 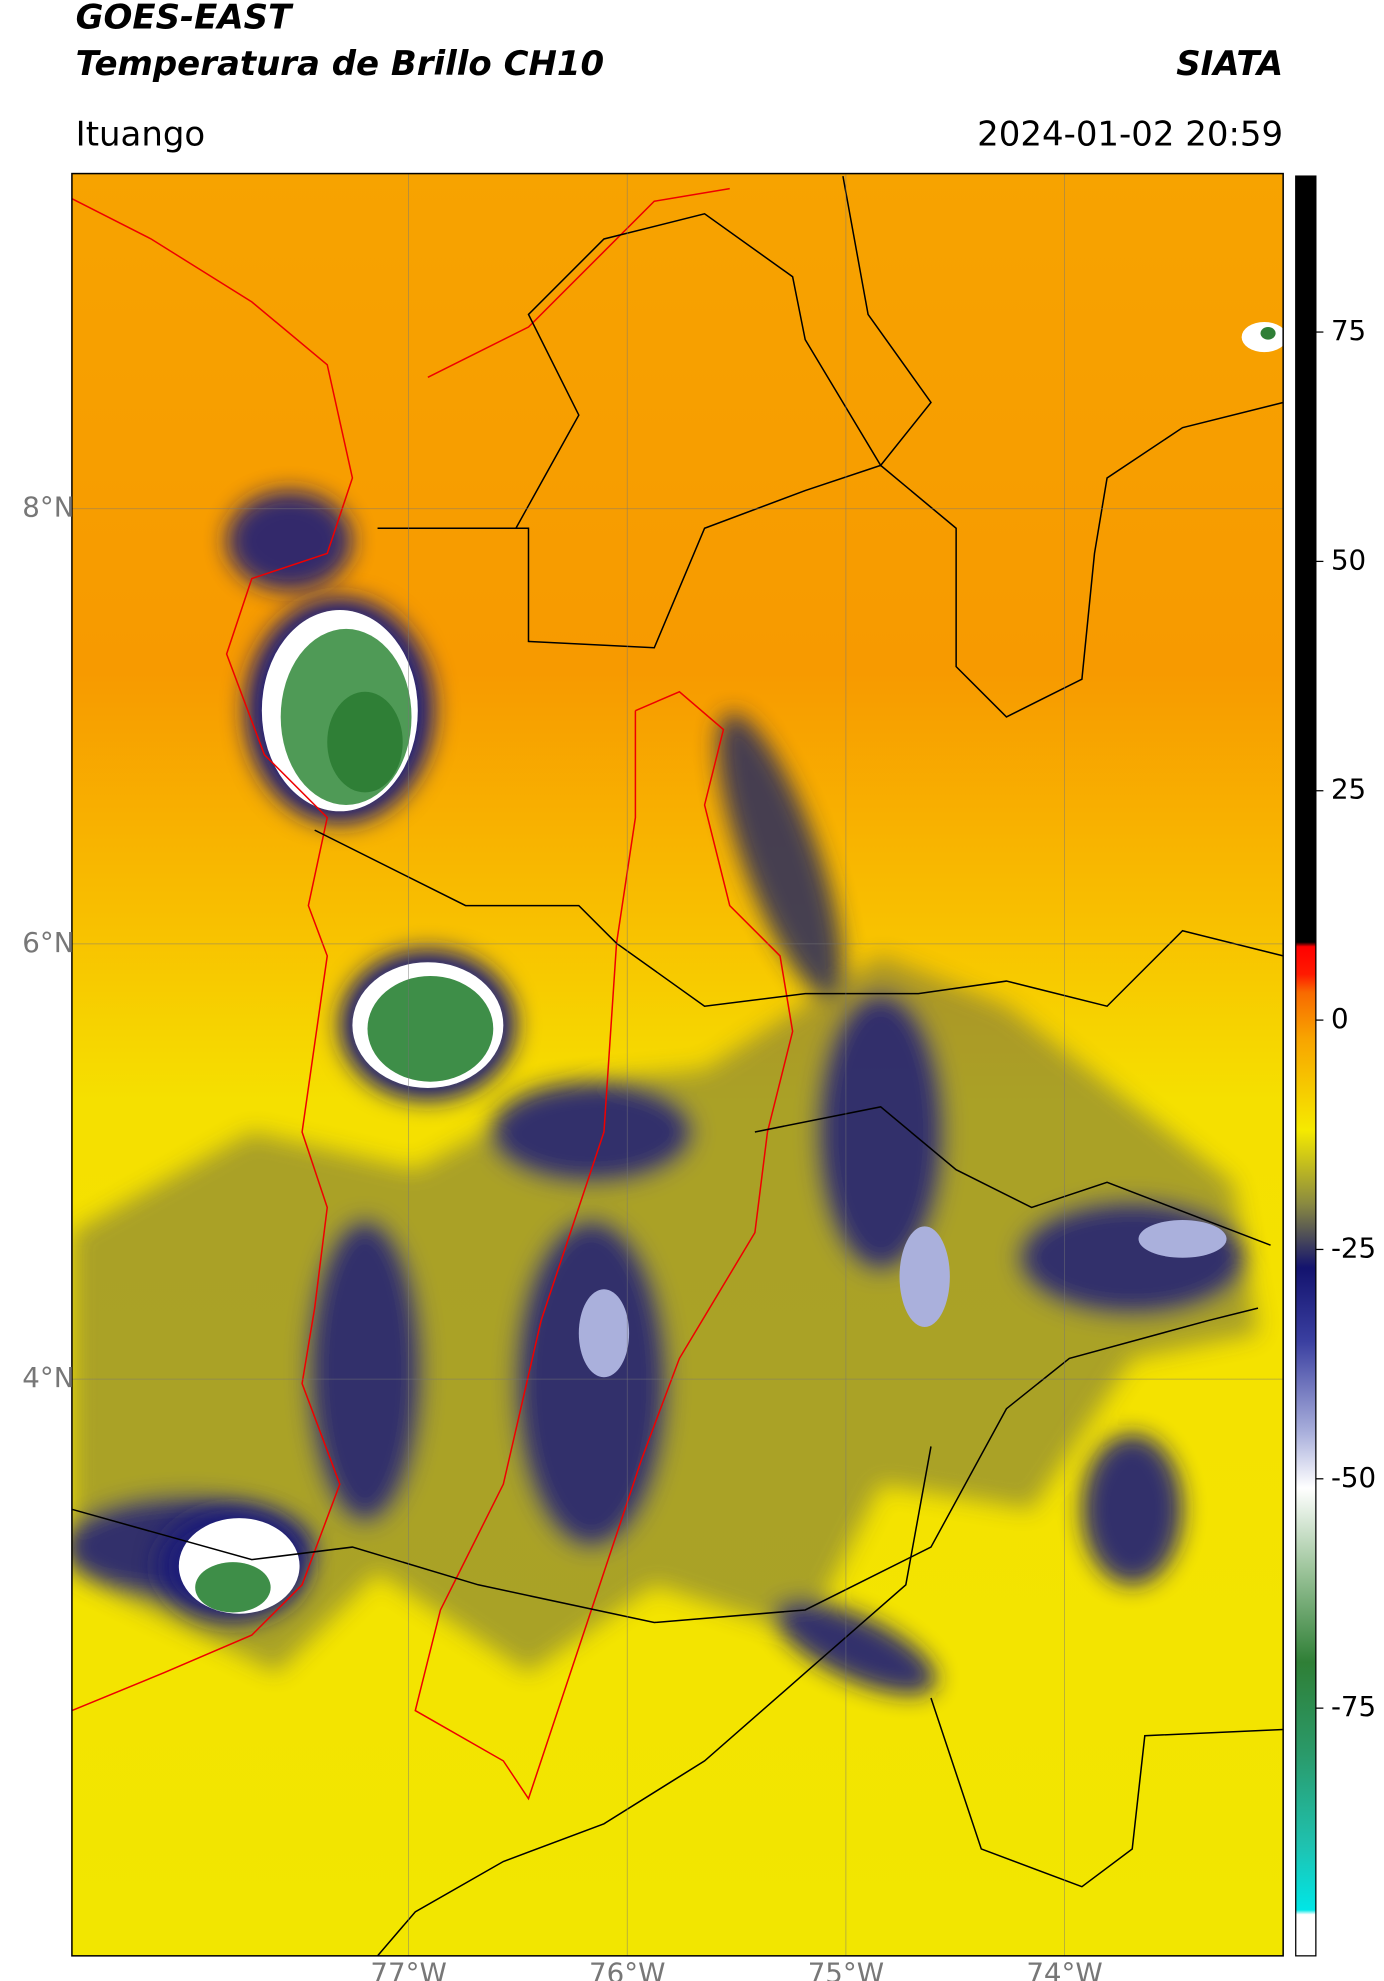 I want to click on location: Ituango, so click(x=141, y=134).